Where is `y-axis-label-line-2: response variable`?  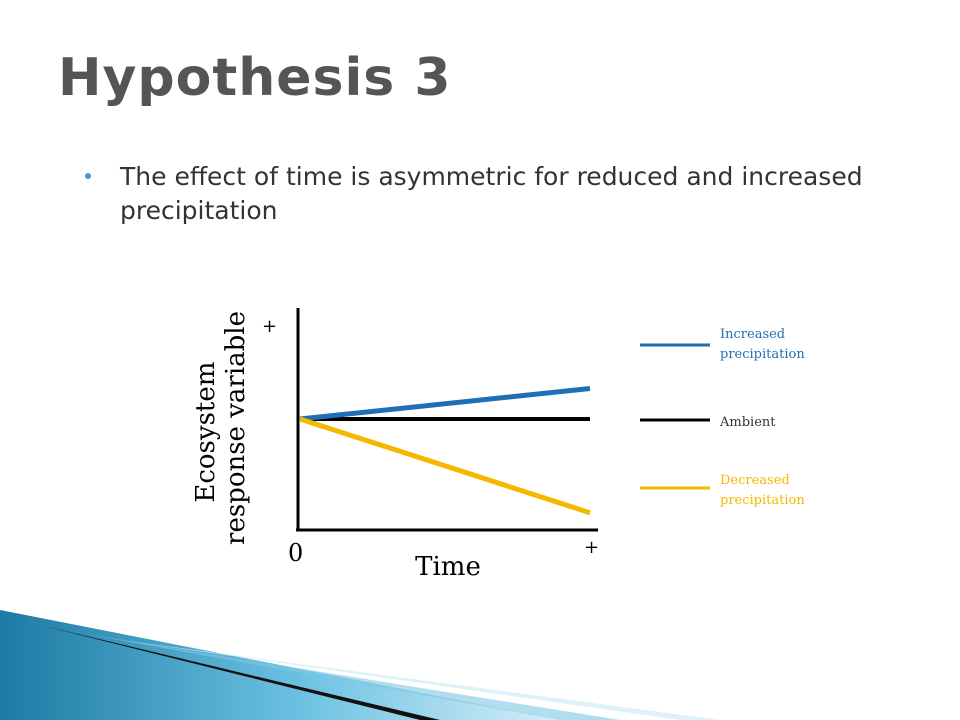 y-axis-label-line-2: response variable is located at coordinates (236, 428).